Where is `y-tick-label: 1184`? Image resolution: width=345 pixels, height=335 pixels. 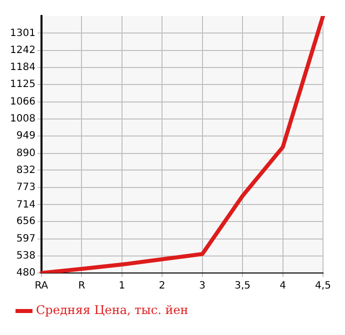 y-tick-label: 1184 is located at coordinates (23, 67).